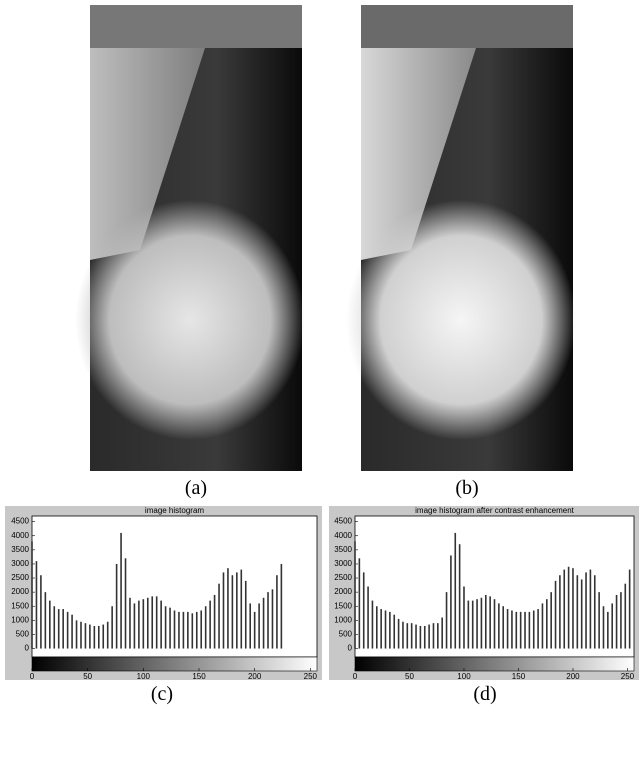 This screenshot has width=640, height=764. What do you see at coordinates (20, 591) in the screenshot?
I see `y-tick-label: 2000` at bounding box center [20, 591].